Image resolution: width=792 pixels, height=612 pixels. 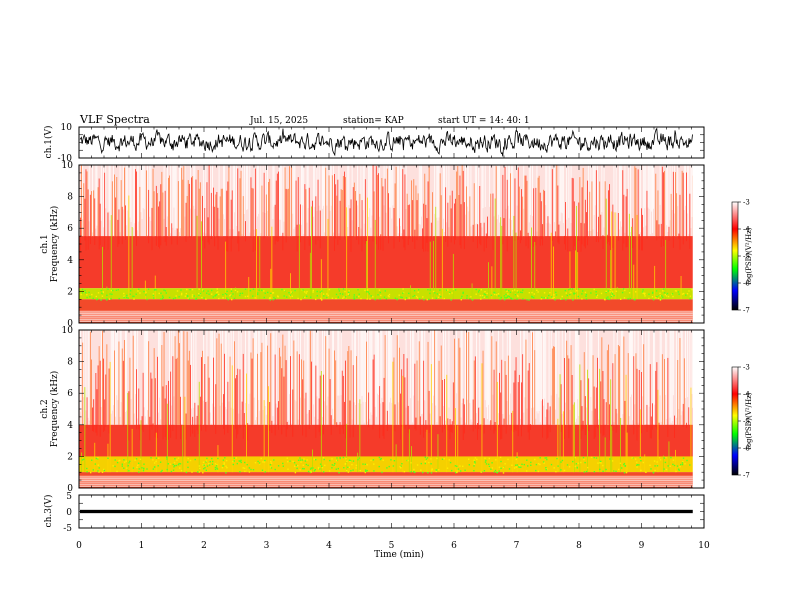 What do you see at coordinates (70, 261) in the screenshot?
I see `frequency-tick-label: 4` at bounding box center [70, 261].